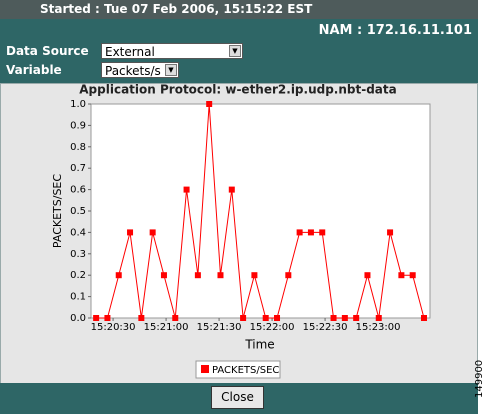 The width and height of the screenshot is (489, 414). I want to click on x-tick-label: 15:20:30, so click(113, 327).